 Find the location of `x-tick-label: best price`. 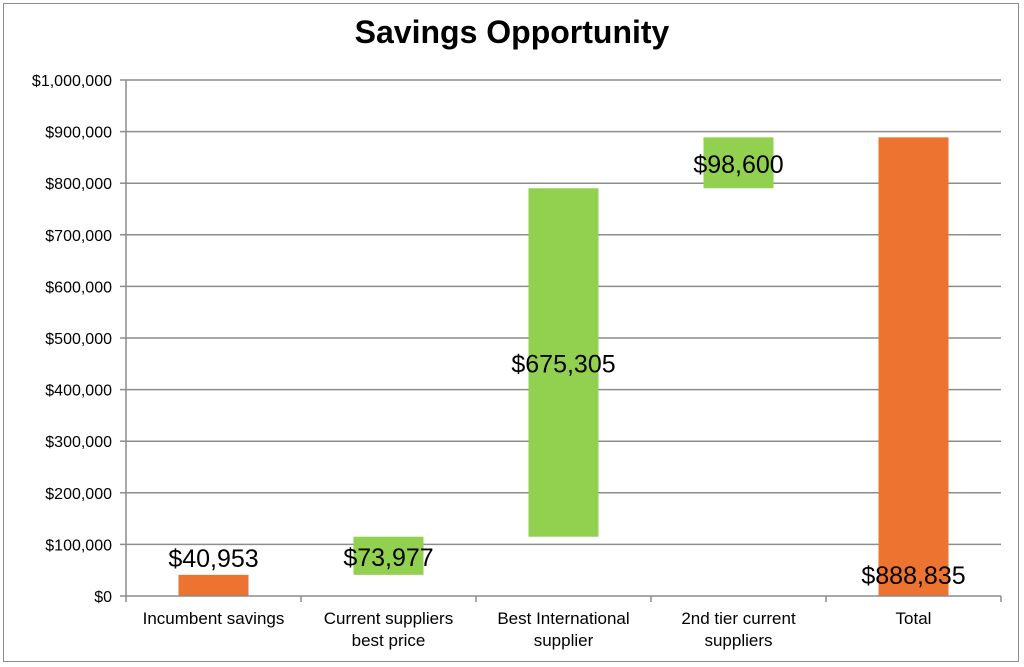

x-tick-label: best price is located at coordinates (389, 640).